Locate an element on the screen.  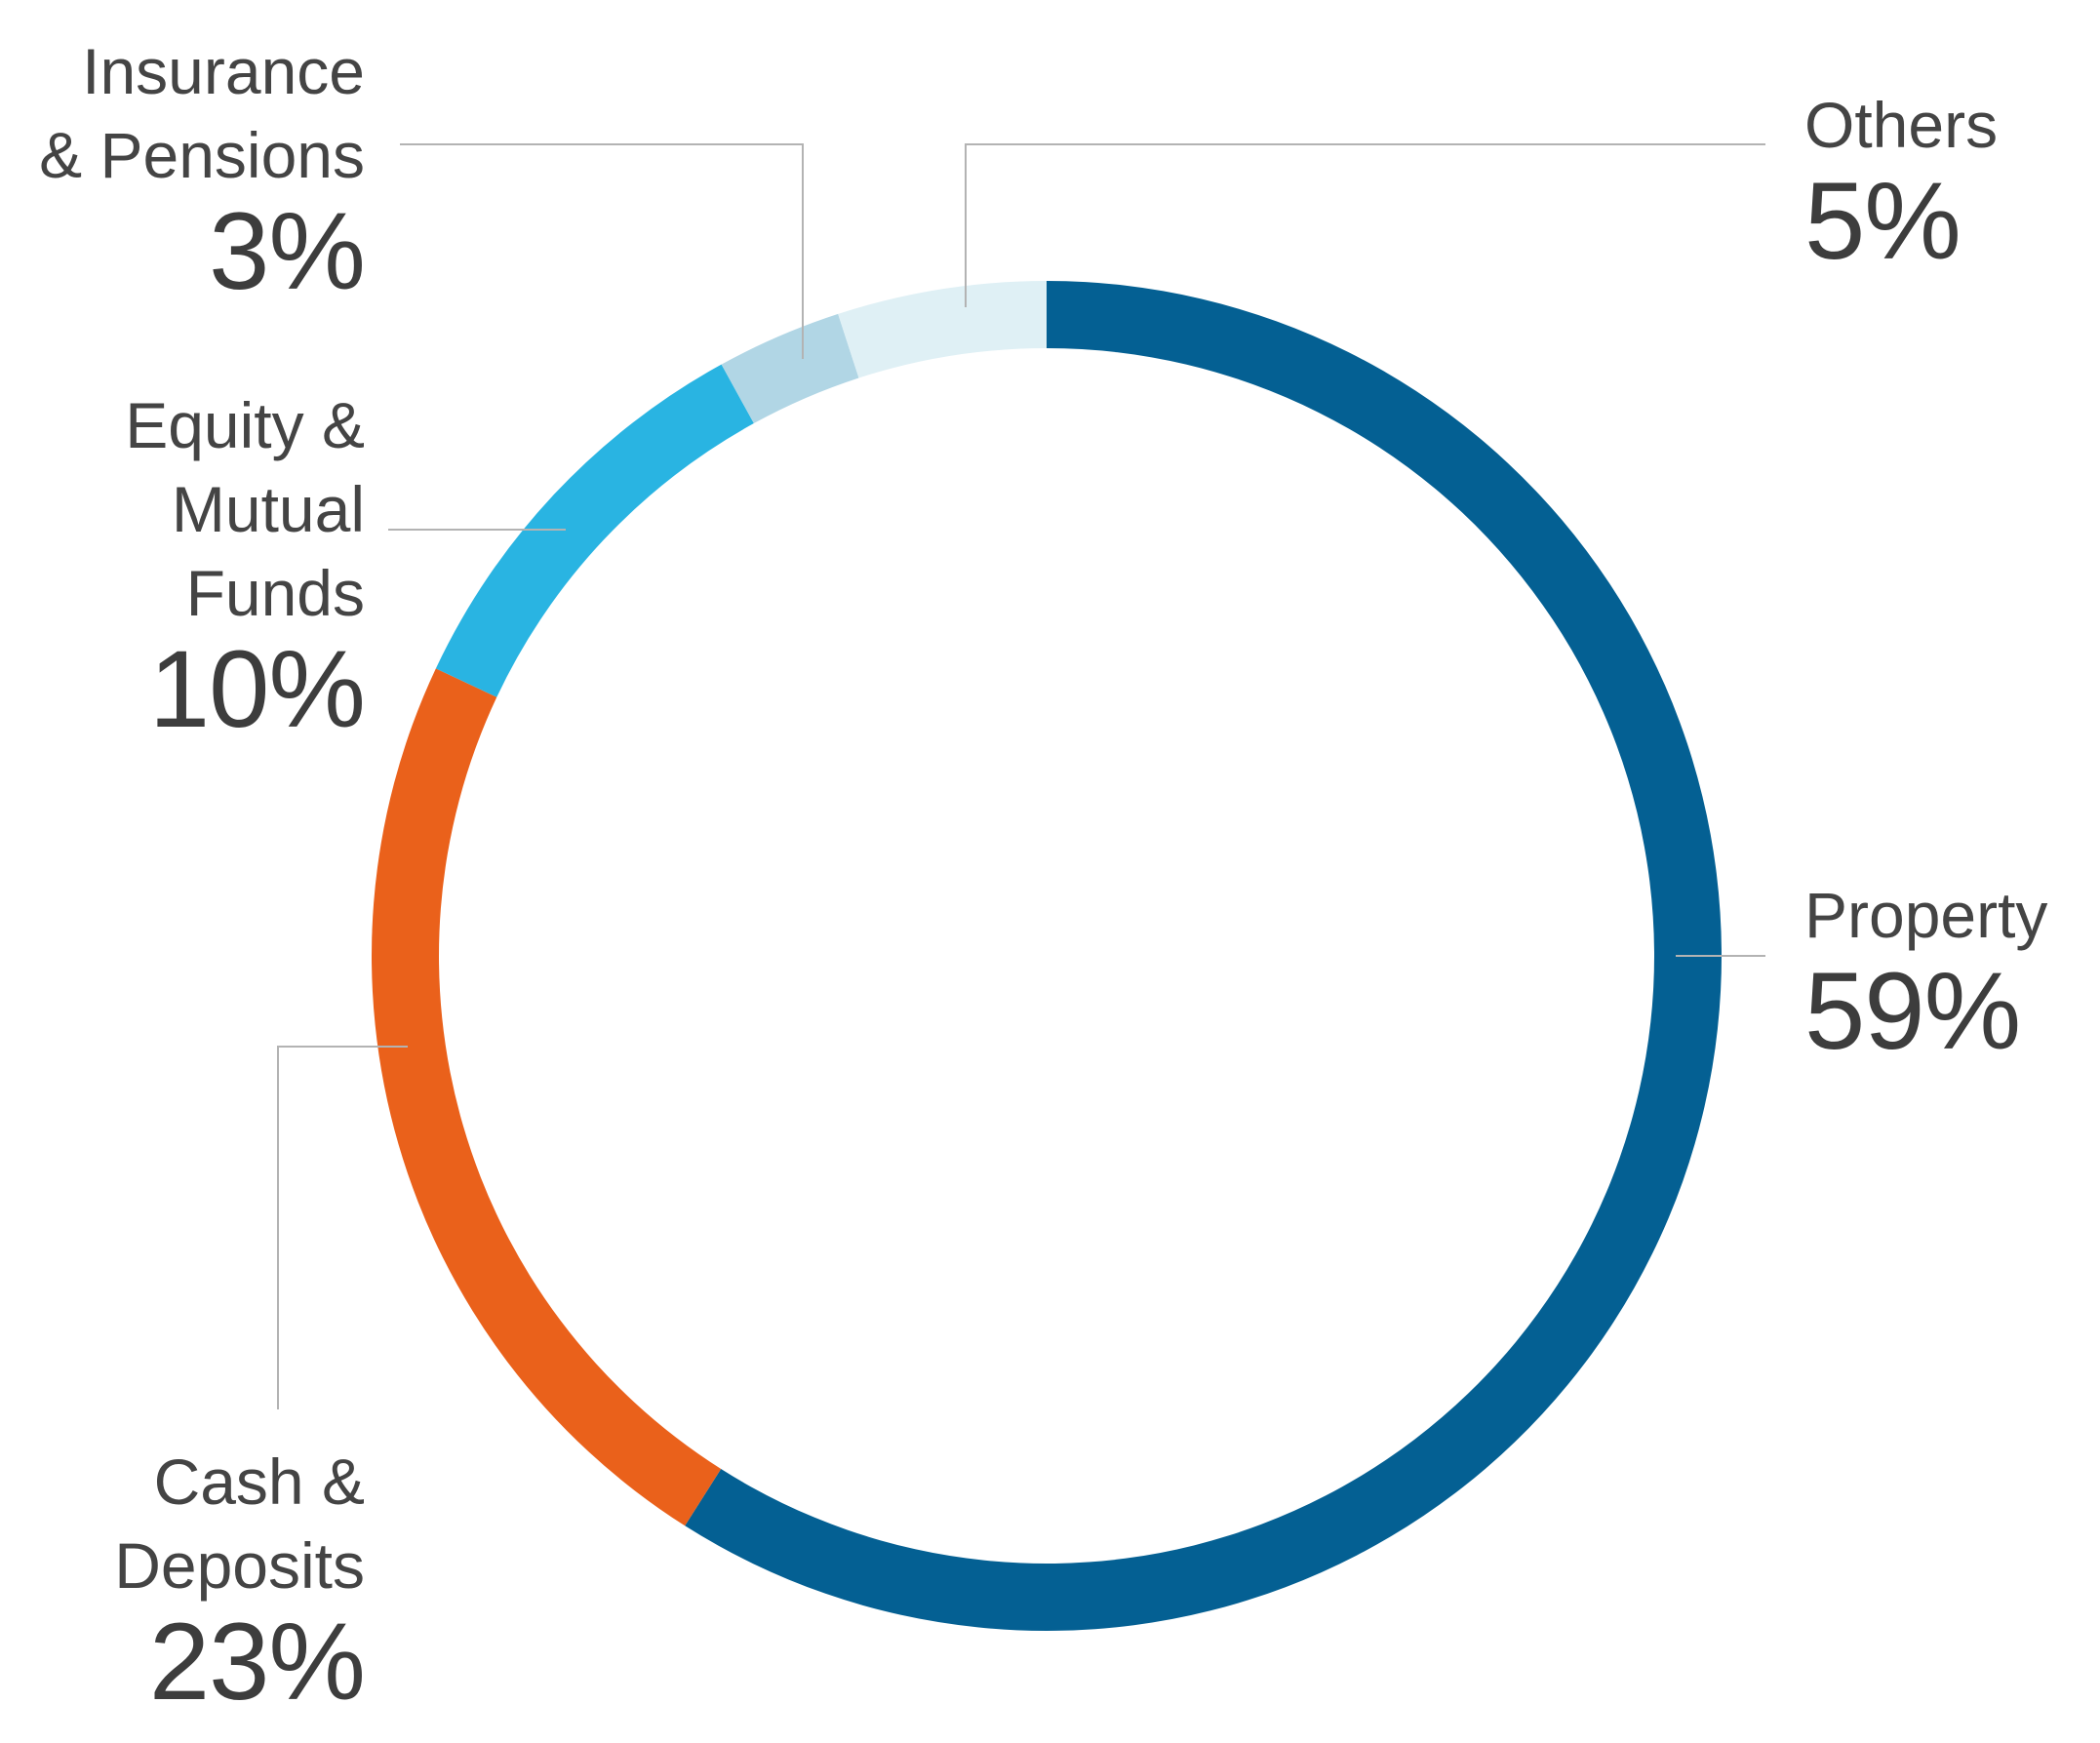
slice-value-property: 59% is located at coordinates (1913, 1011).